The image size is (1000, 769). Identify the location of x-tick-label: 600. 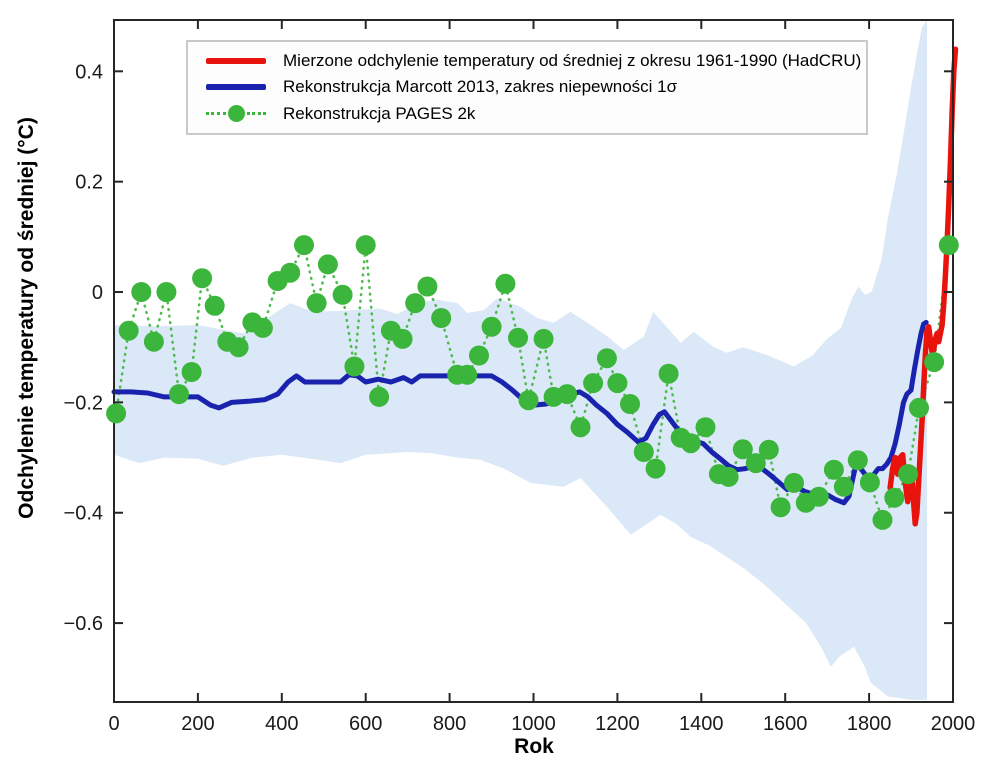
(365, 724).